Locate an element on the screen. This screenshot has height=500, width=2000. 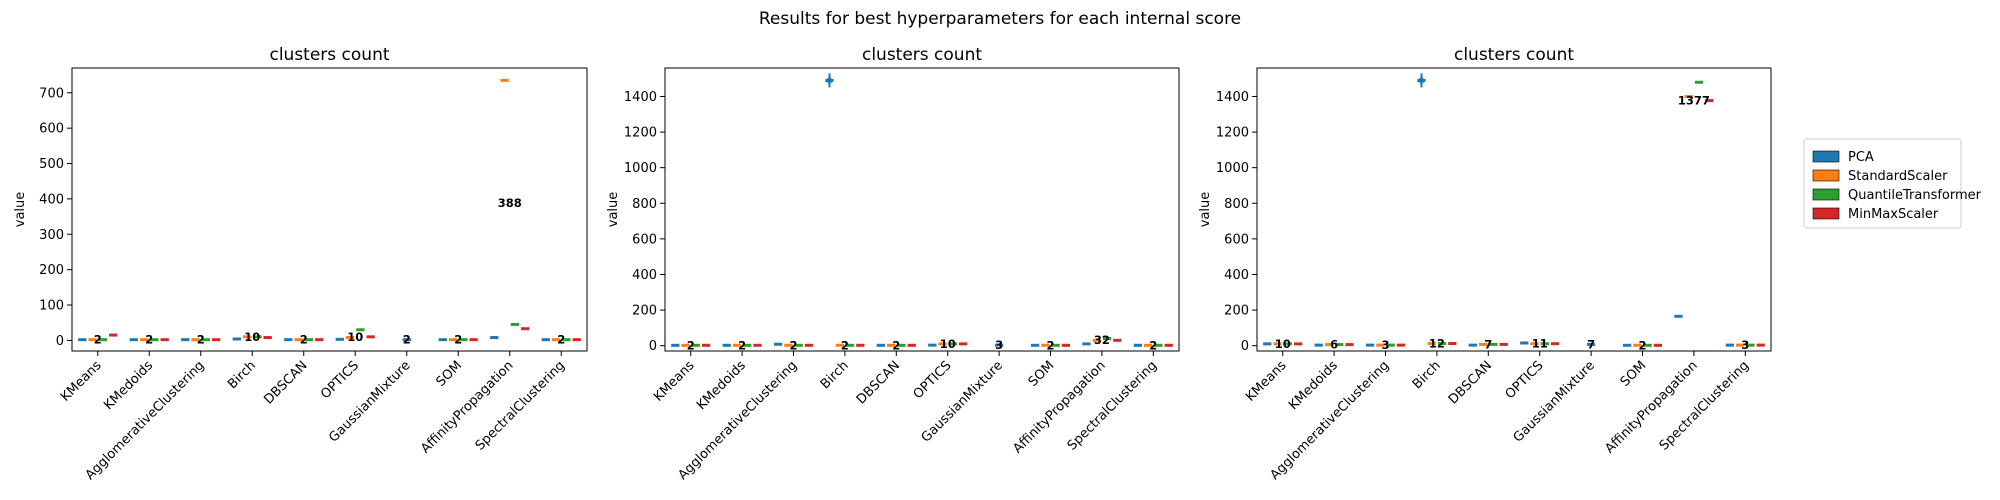
outlier-point is located at coordinates (829, 80).